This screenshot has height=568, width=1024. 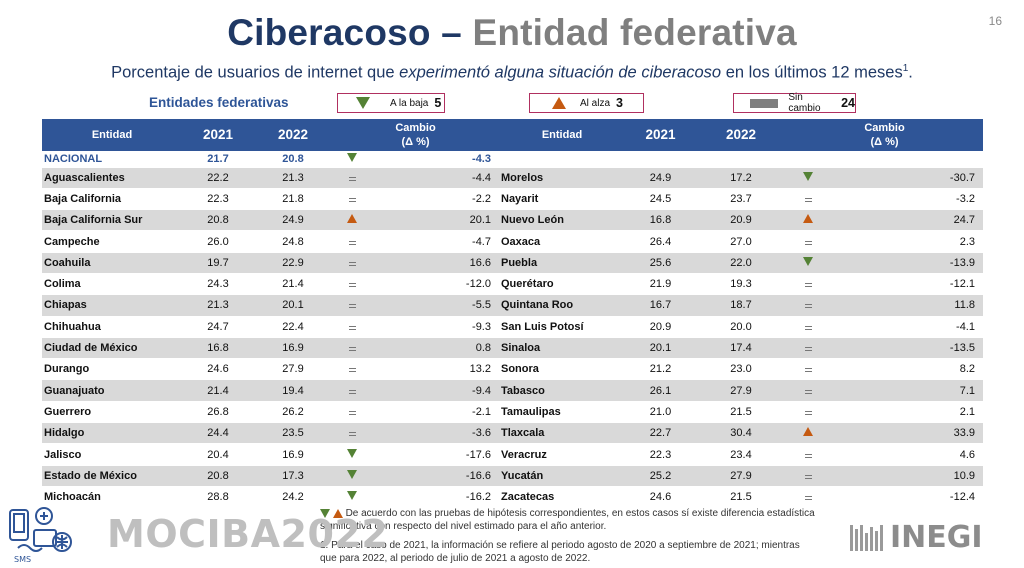 I want to click on entity-name: Coahuila, so click(x=112, y=263).